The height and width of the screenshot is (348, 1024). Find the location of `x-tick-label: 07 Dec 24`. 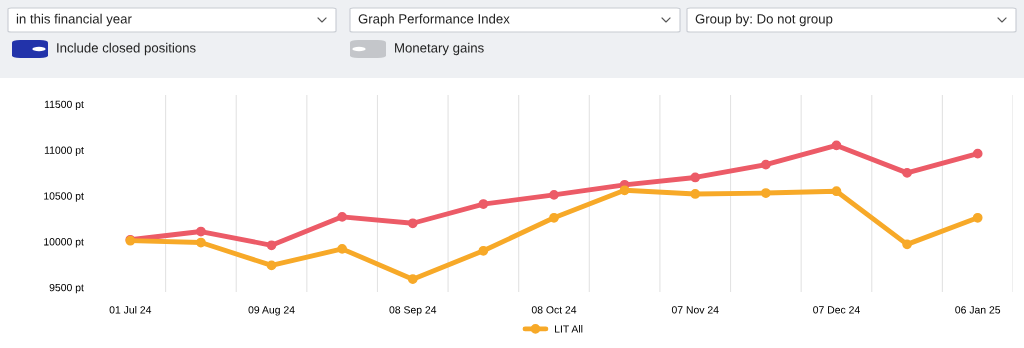

x-tick-label: 07 Dec 24 is located at coordinates (836, 310).